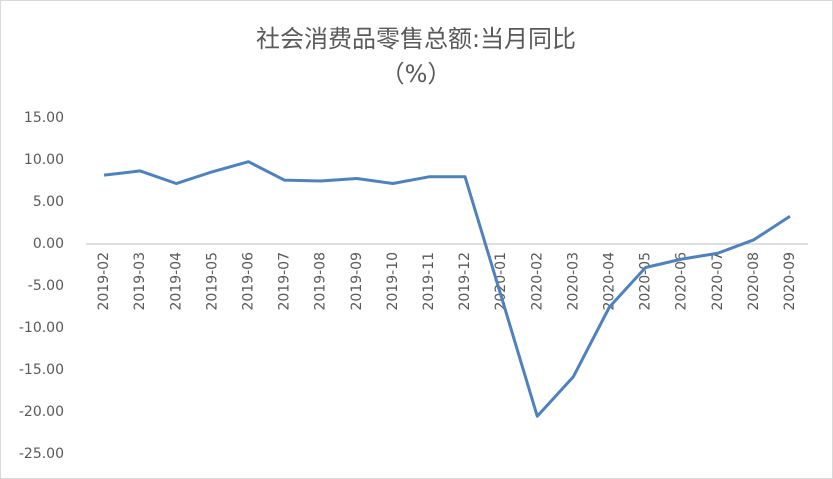 Image resolution: width=833 pixels, height=479 pixels. Describe the element at coordinates (501, 281) in the screenshot. I see `x-tick-label: 2020-01` at that location.